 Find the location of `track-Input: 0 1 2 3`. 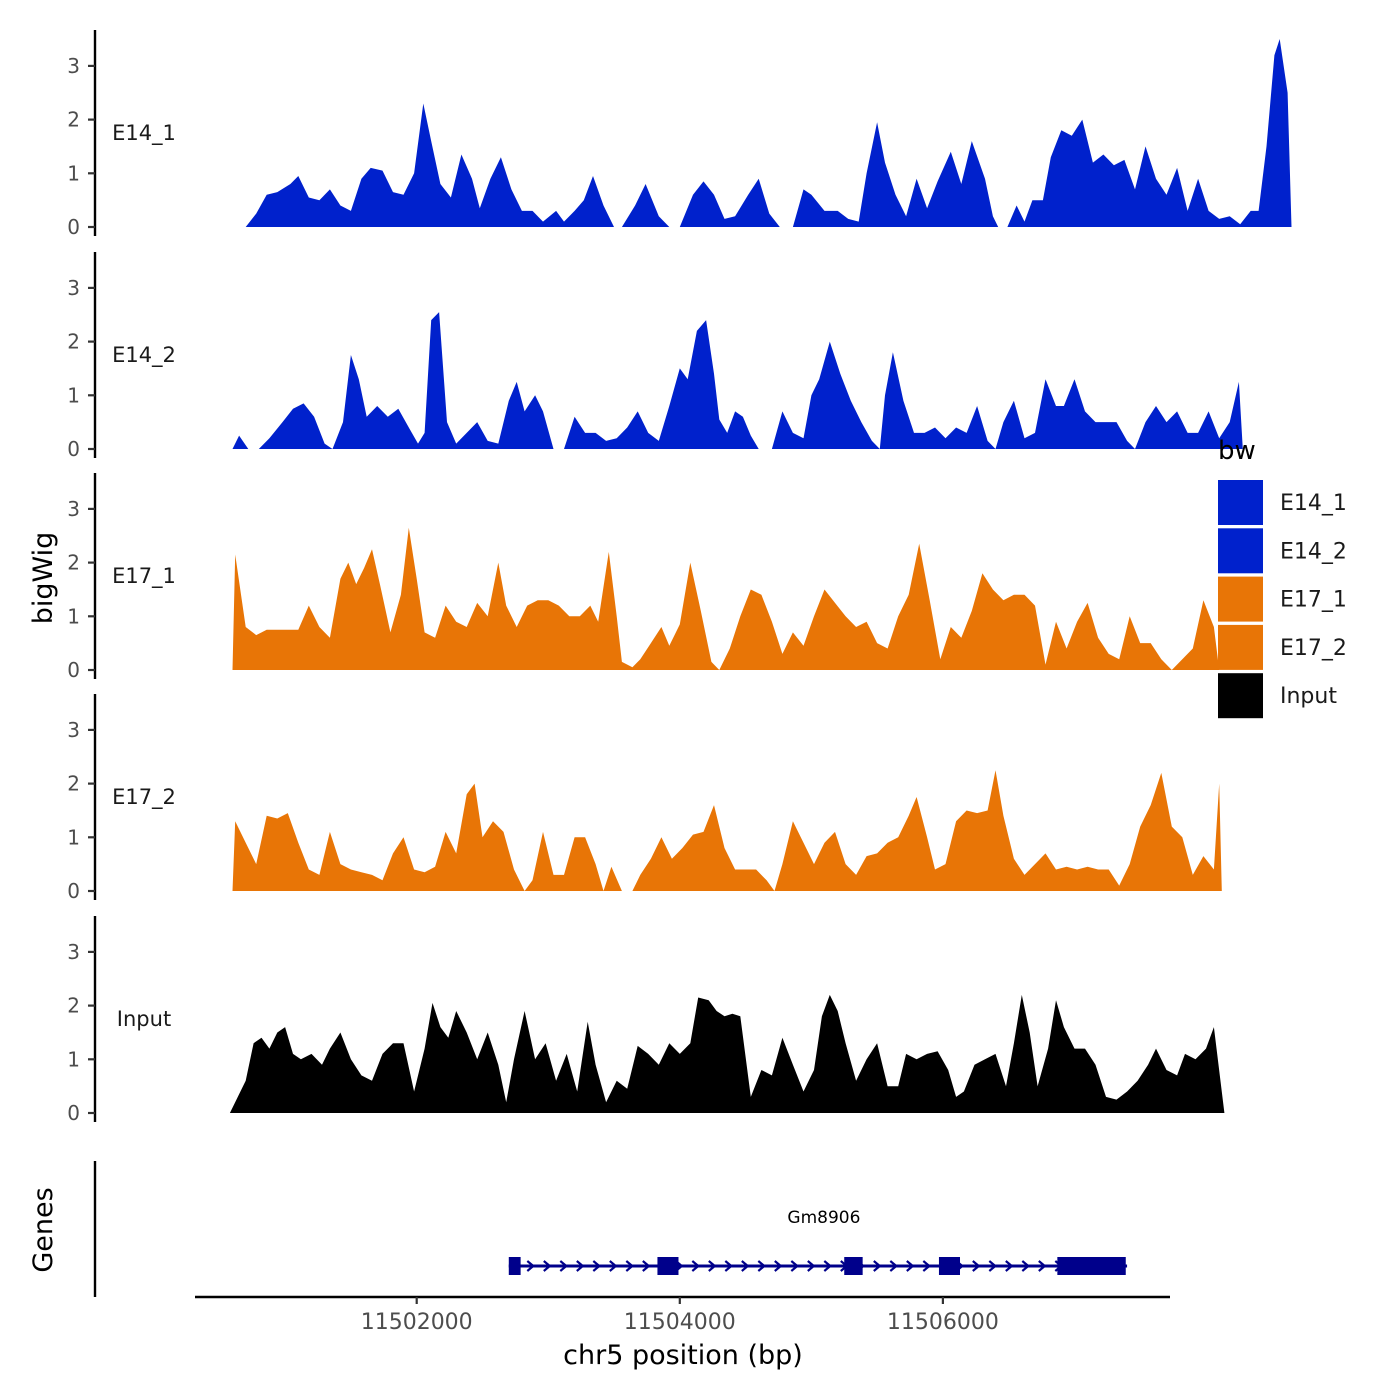

track-Input: 0 1 2 3 is located at coordinates (646, 1020).